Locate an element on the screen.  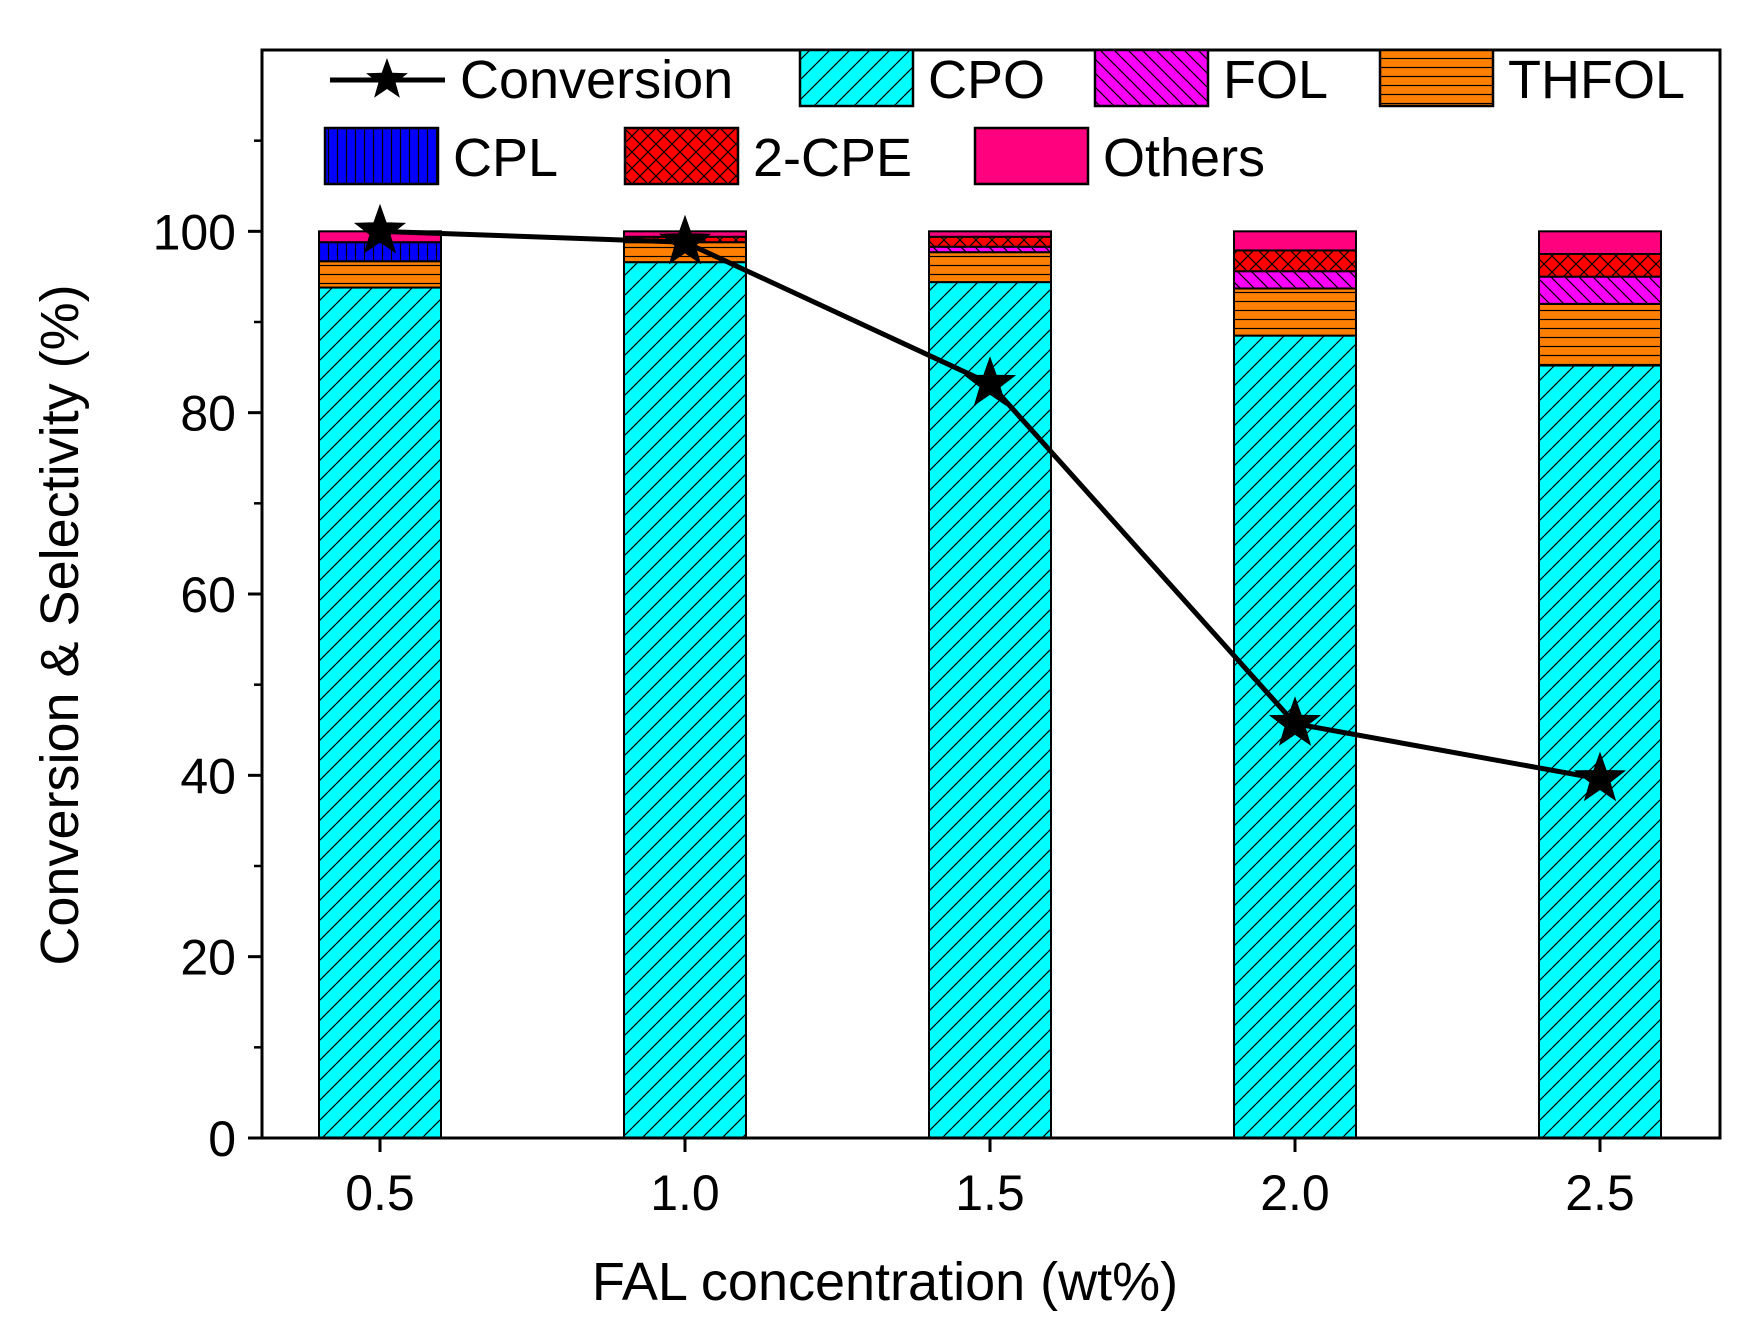
bar-thfol-0.5 is located at coordinates (380, 274).